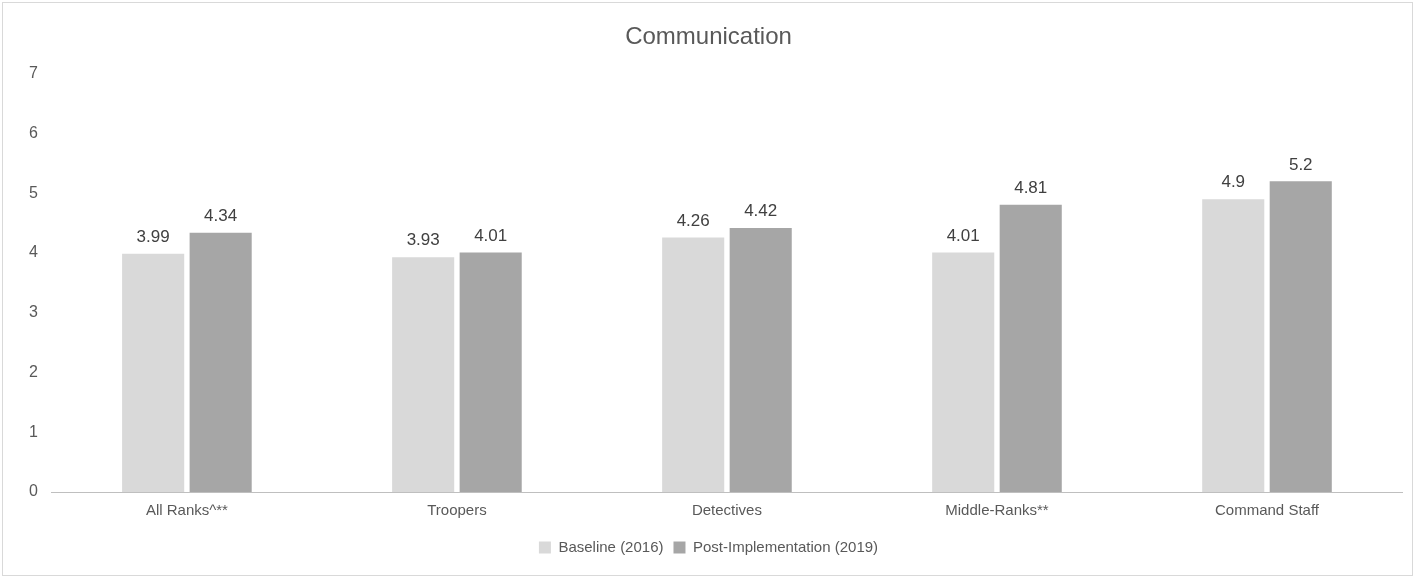 The image size is (1417, 580). What do you see at coordinates (1300, 164) in the screenshot?
I see `data-label: 5.2` at bounding box center [1300, 164].